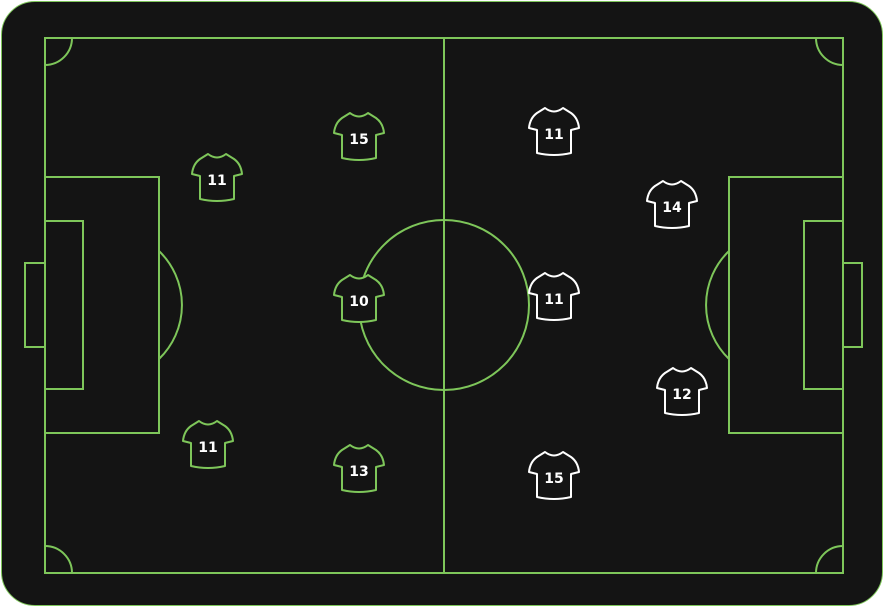 The image size is (886, 609). I want to click on shirt-number: 12, so click(681, 395).